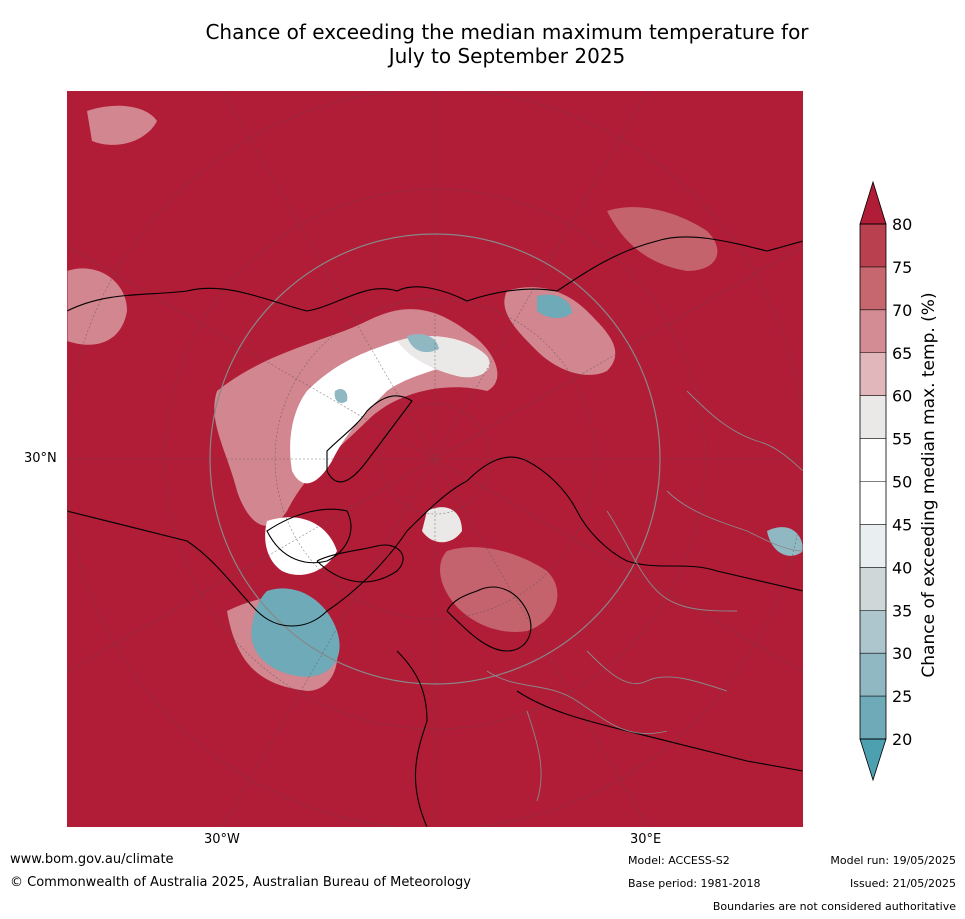 Image resolution: width=965 pixels, height=919 pixels. What do you see at coordinates (902, 396) in the screenshot?
I see `colorbar-tick-label: 60` at bounding box center [902, 396].